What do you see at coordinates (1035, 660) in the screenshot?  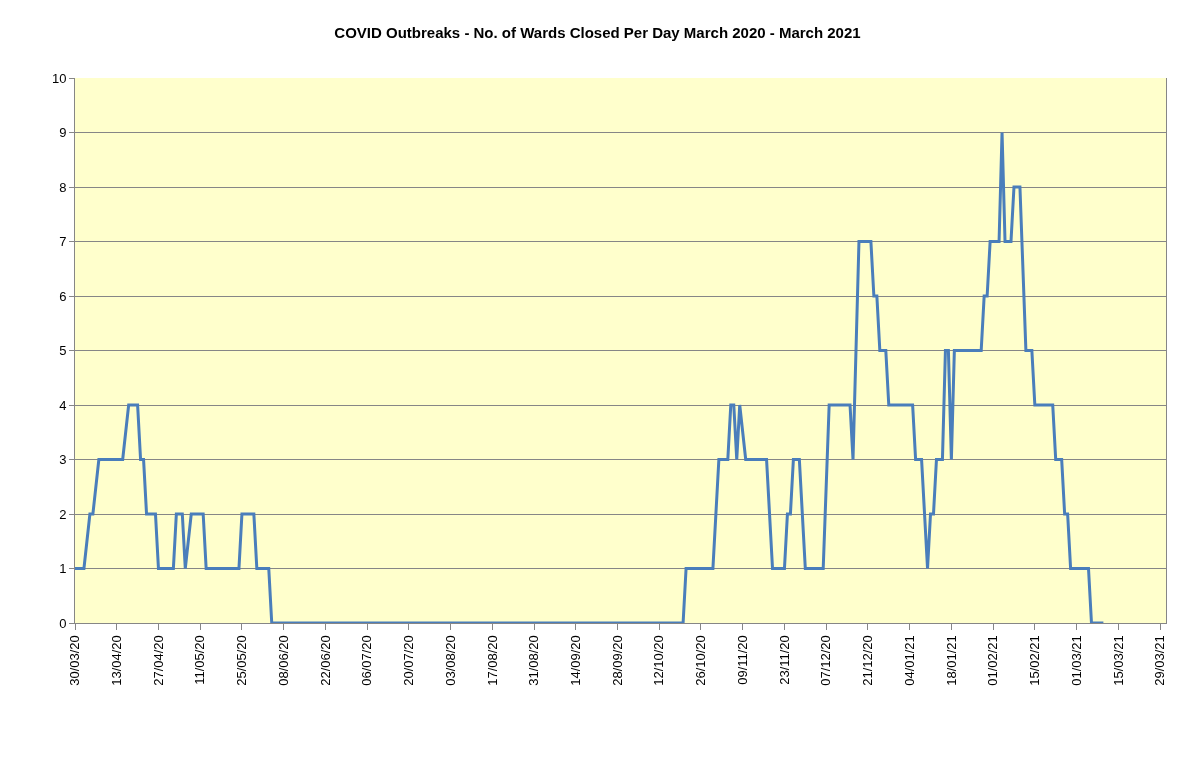 I see `x-tick-label: 15/02/21` at bounding box center [1035, 660].